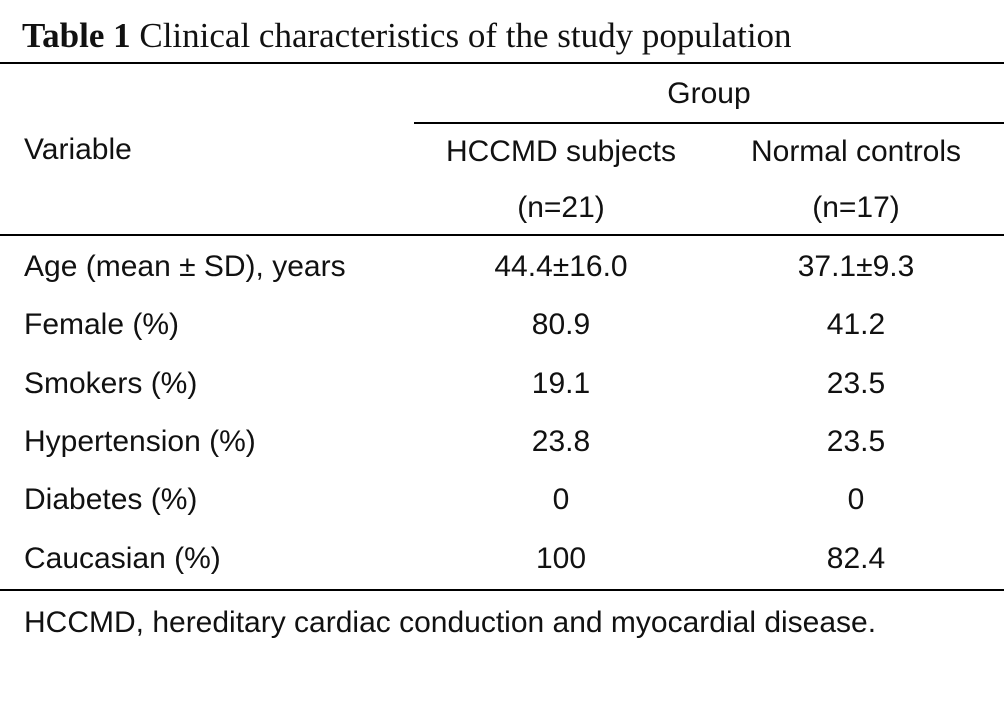  I want to click on row-value-age-control: 37.1±9.3, so click(856, 266).